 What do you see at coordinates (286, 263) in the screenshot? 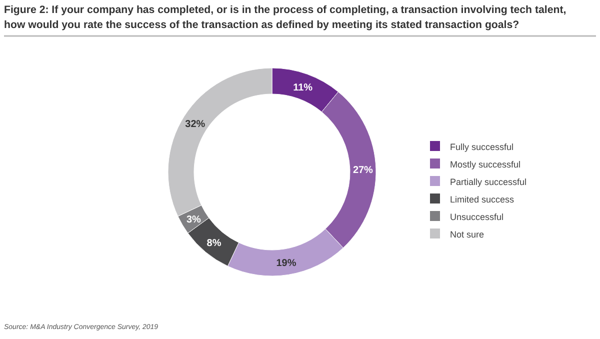
I see `data-label: 19%` at bounding box center [286, 263].